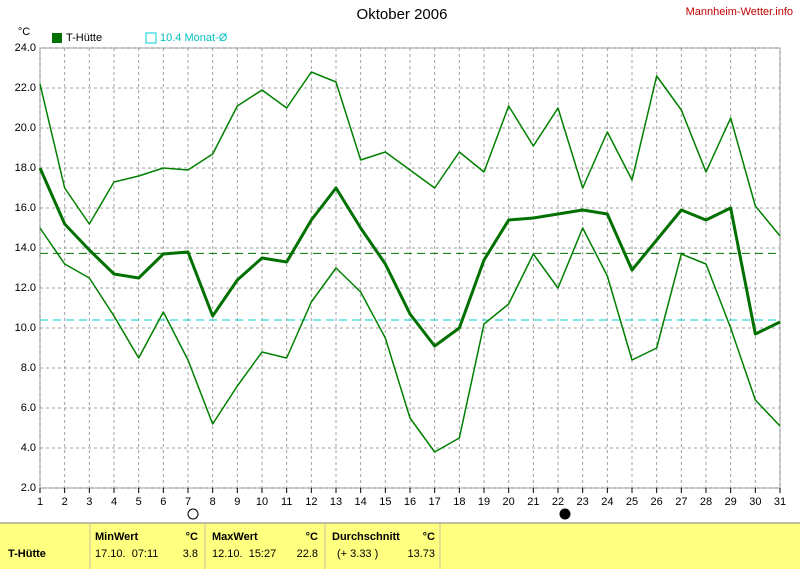 The width and height of the screenshot is (800, 569). What do you see at coordinates (402, 14) in the screenshot?
I see `chart-title: Oktober 2006` at bounding box center [402, 14].